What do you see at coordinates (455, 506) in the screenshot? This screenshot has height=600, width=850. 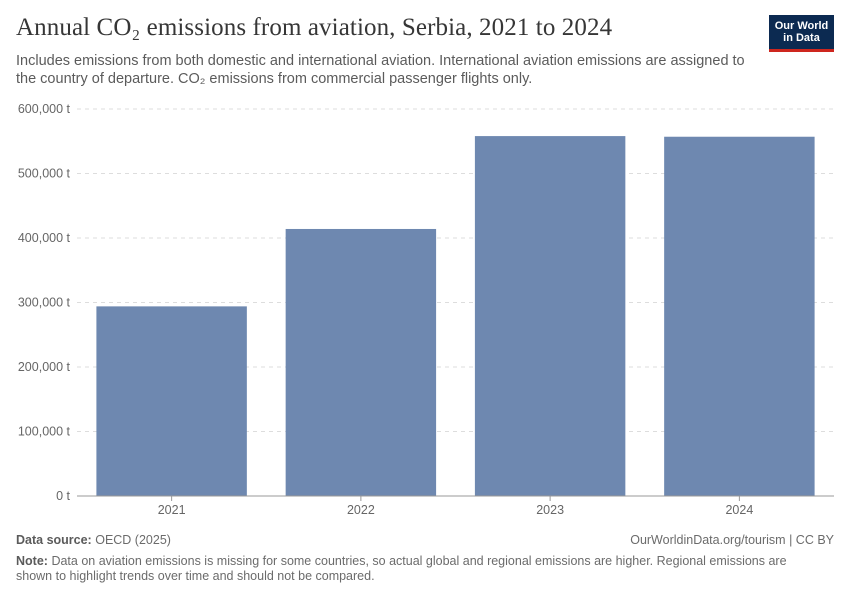 I see `x-axis-ticks: 2021 2022 2023 2024` at bounding box center [455, 506].